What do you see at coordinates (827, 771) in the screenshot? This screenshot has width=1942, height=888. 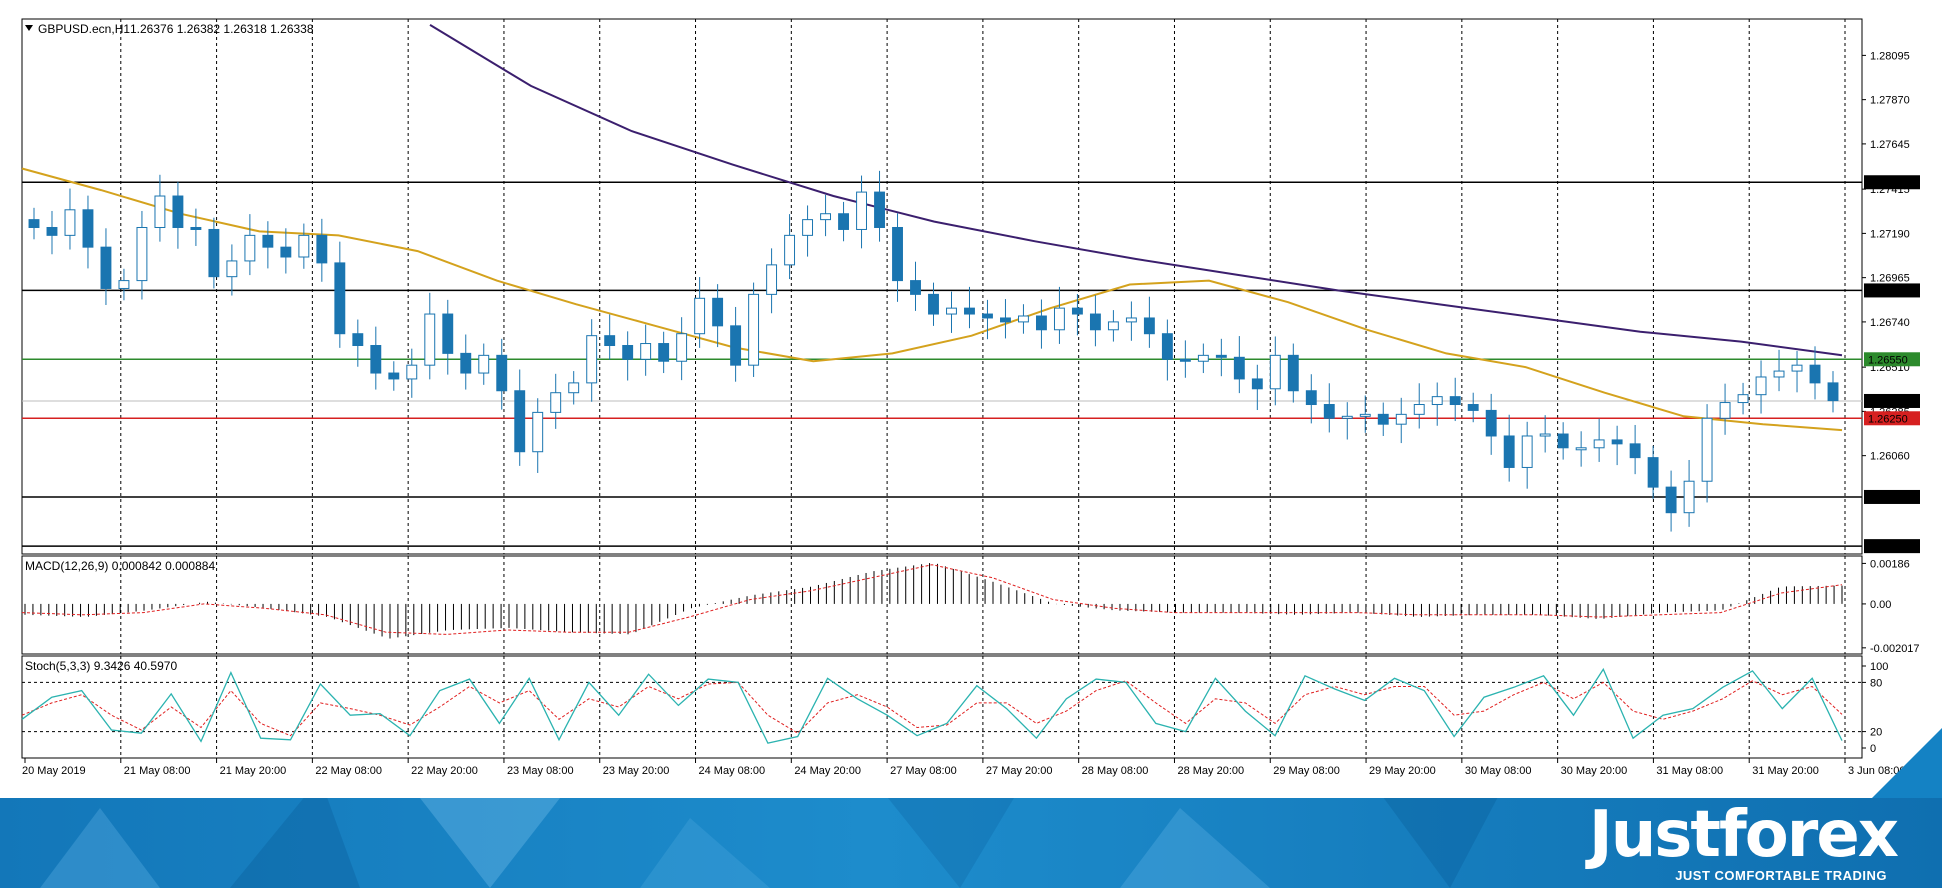 I see `time-tick-label: 24 May 20:00` at bounding box center [827, 771].